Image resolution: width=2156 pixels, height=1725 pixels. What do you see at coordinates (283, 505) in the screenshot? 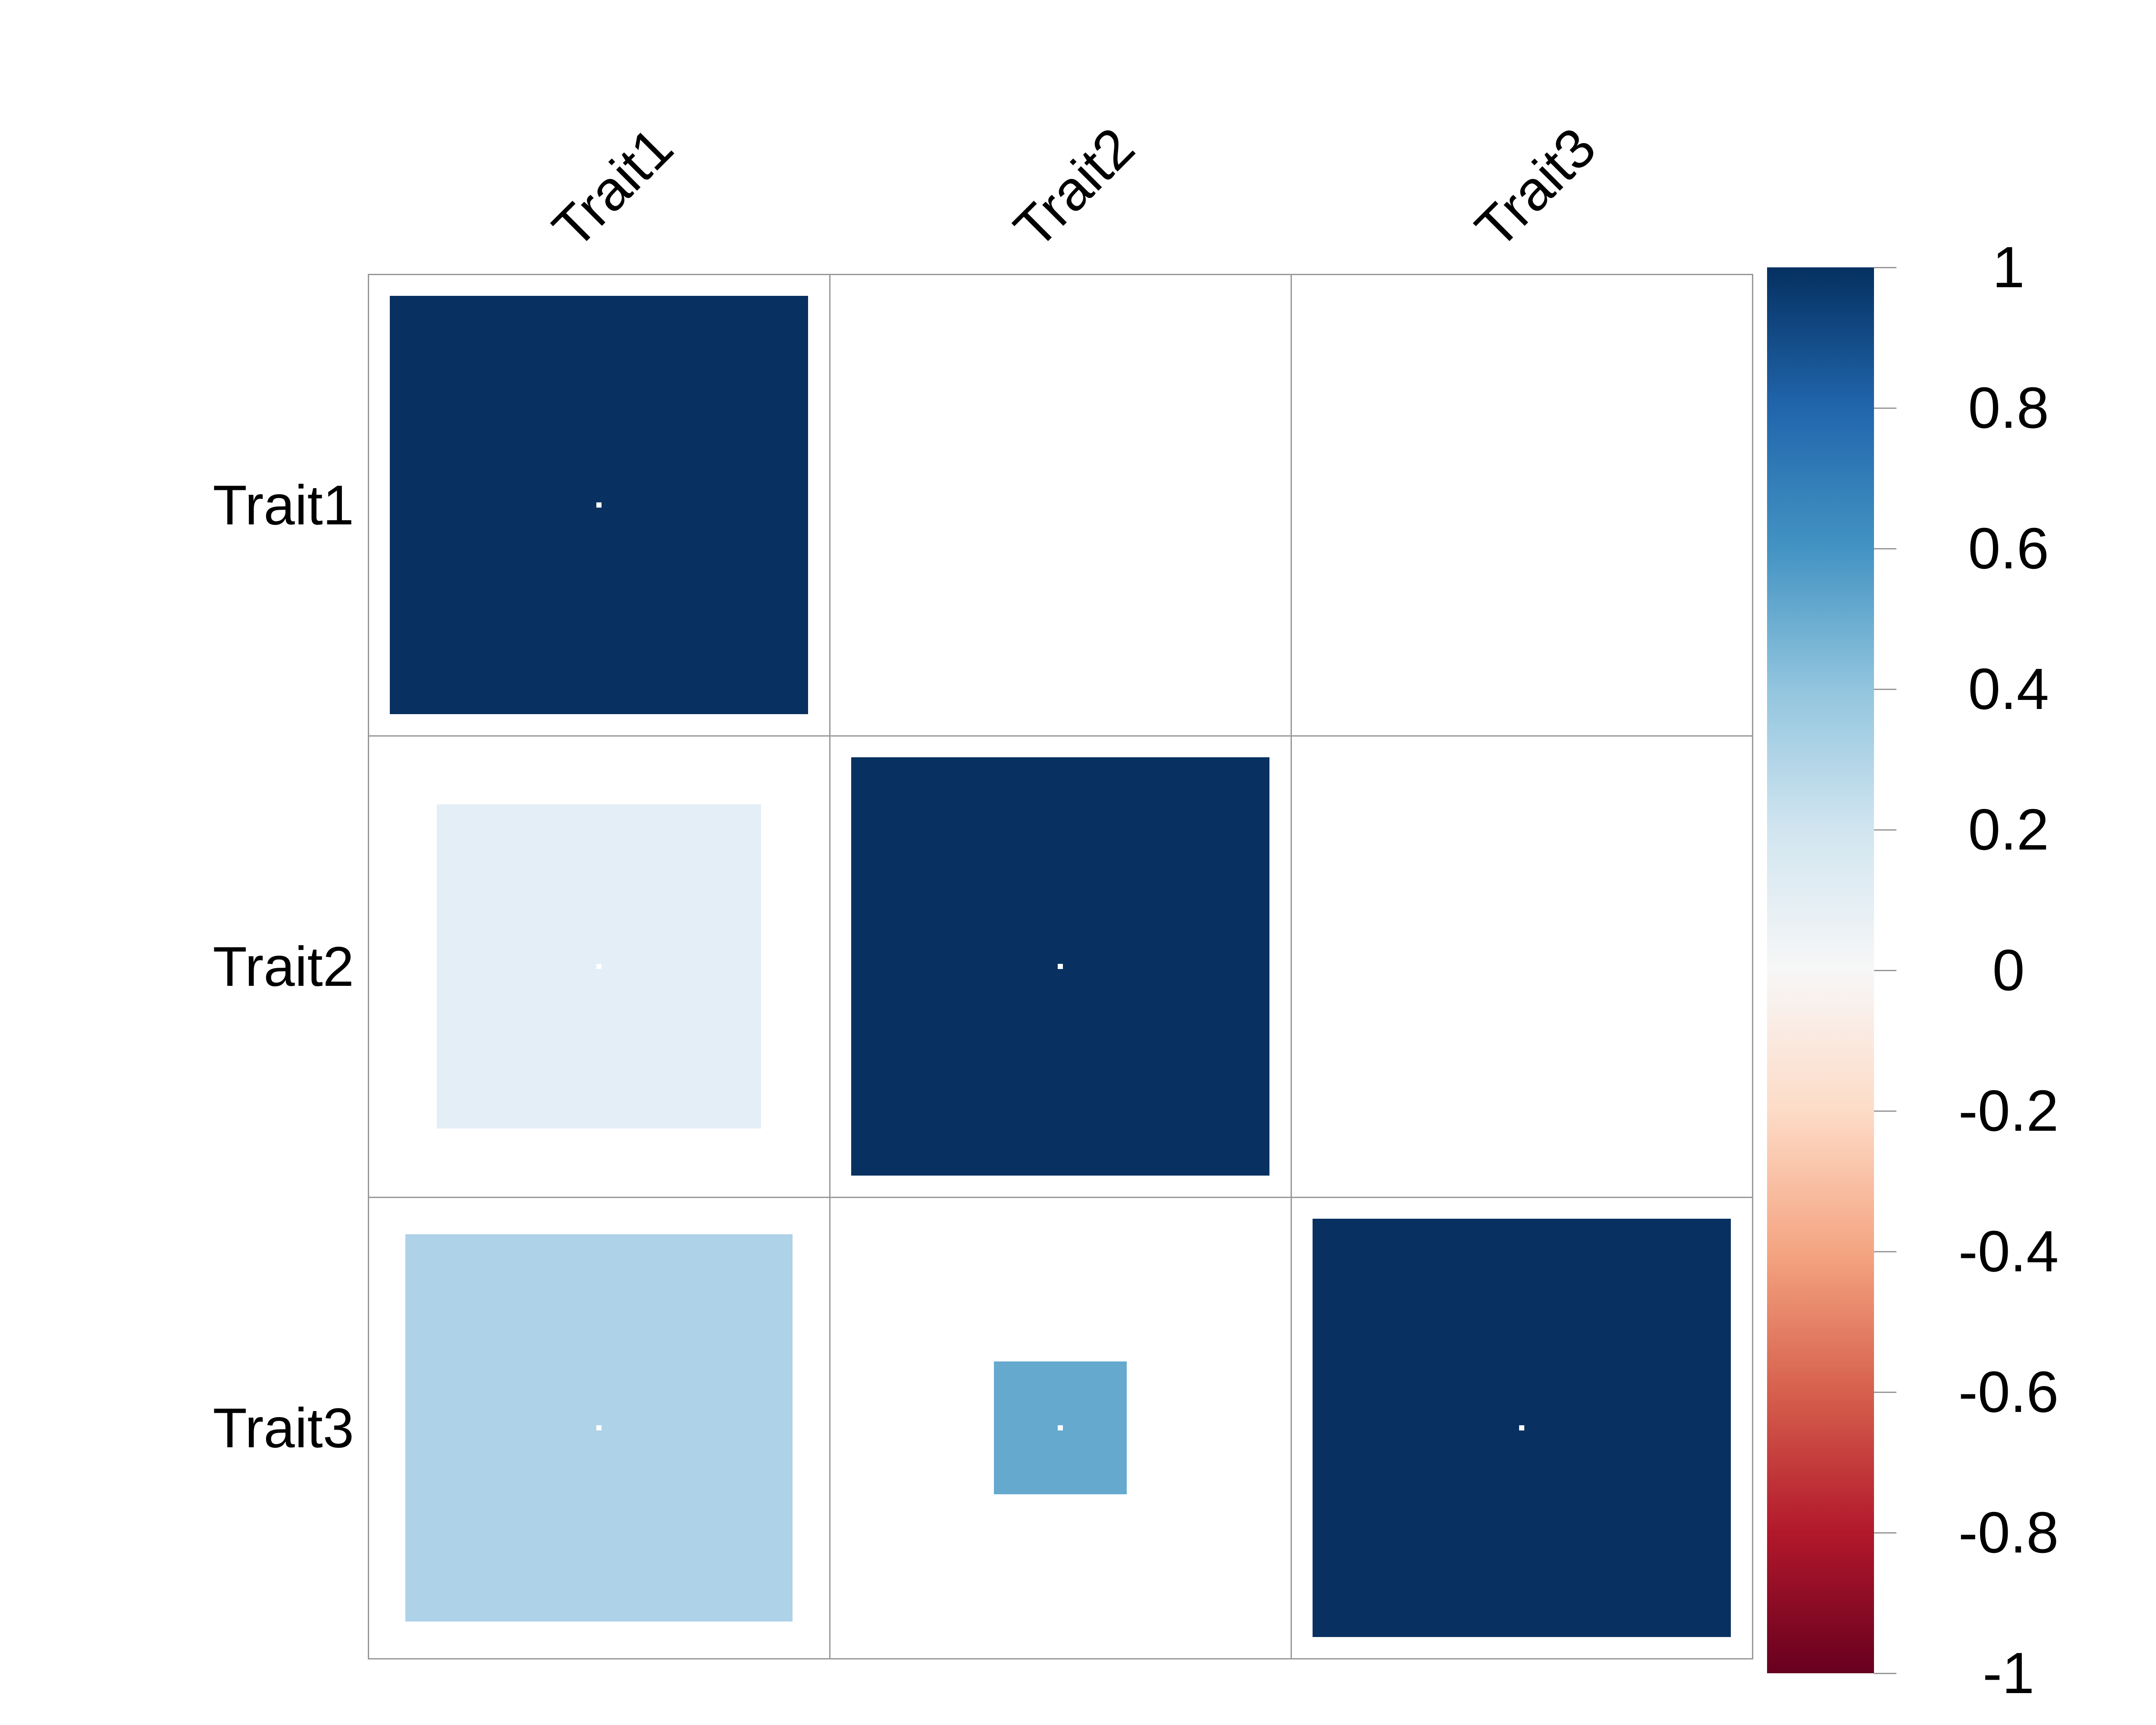
I see `row-label: Trait1` at bounding box center [283, 505].